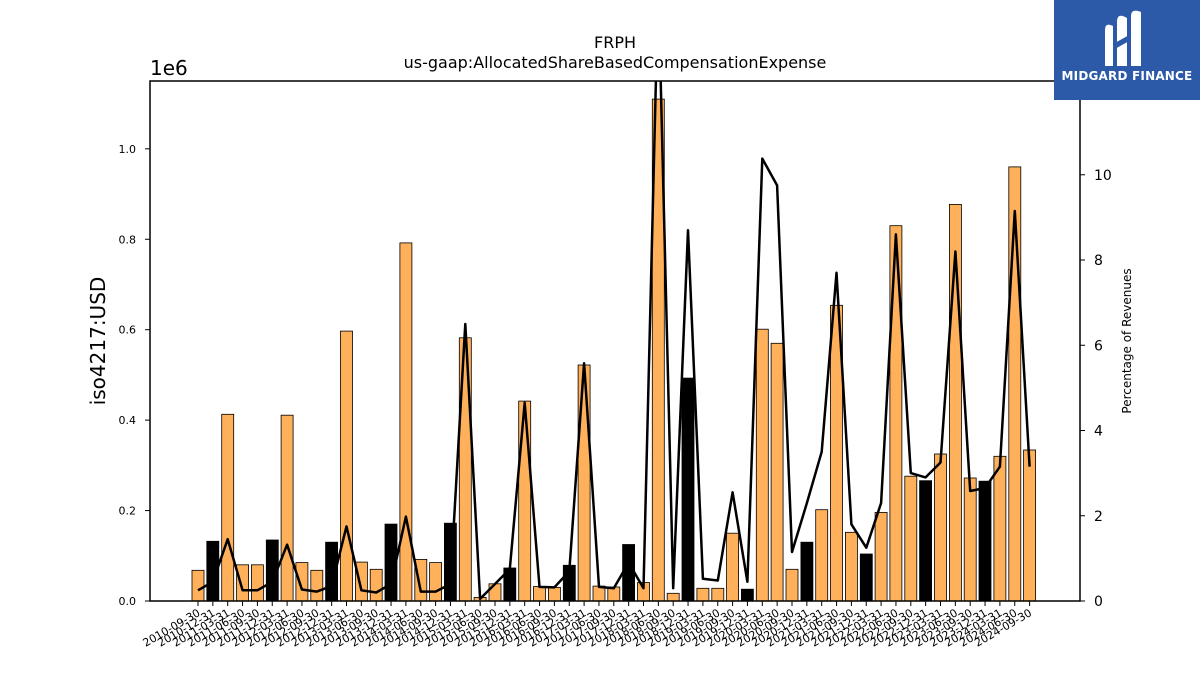 The image size is (1200, 675). Describe the element at coordinates (169, 68) in the screenshot. I see `y-offset-label: 1e6` at that location.